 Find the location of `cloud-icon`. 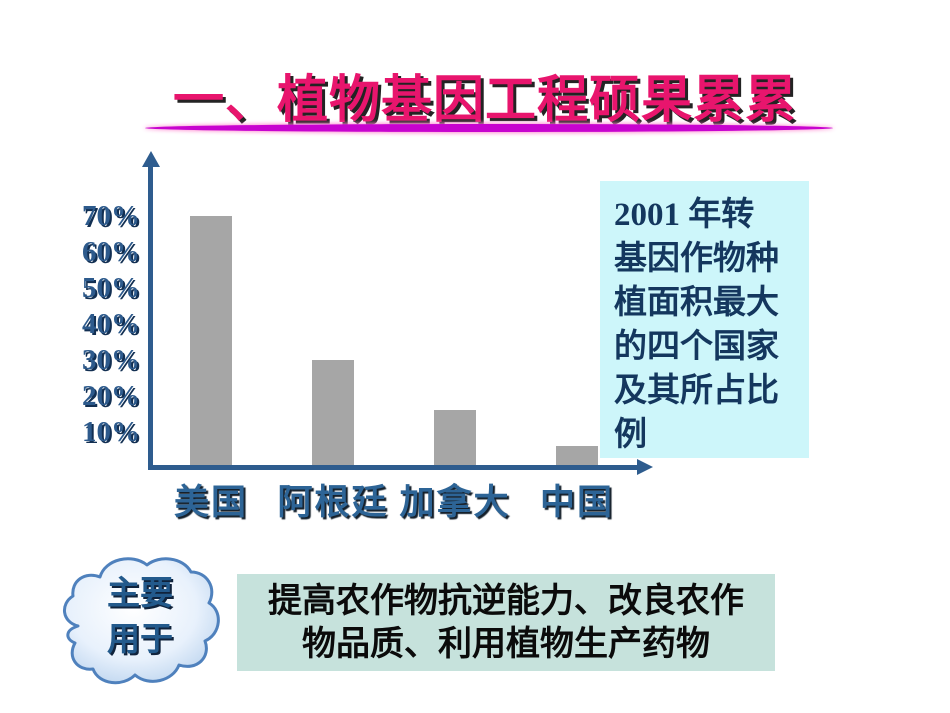

cloud-icon is located at coordinates (141, 621).